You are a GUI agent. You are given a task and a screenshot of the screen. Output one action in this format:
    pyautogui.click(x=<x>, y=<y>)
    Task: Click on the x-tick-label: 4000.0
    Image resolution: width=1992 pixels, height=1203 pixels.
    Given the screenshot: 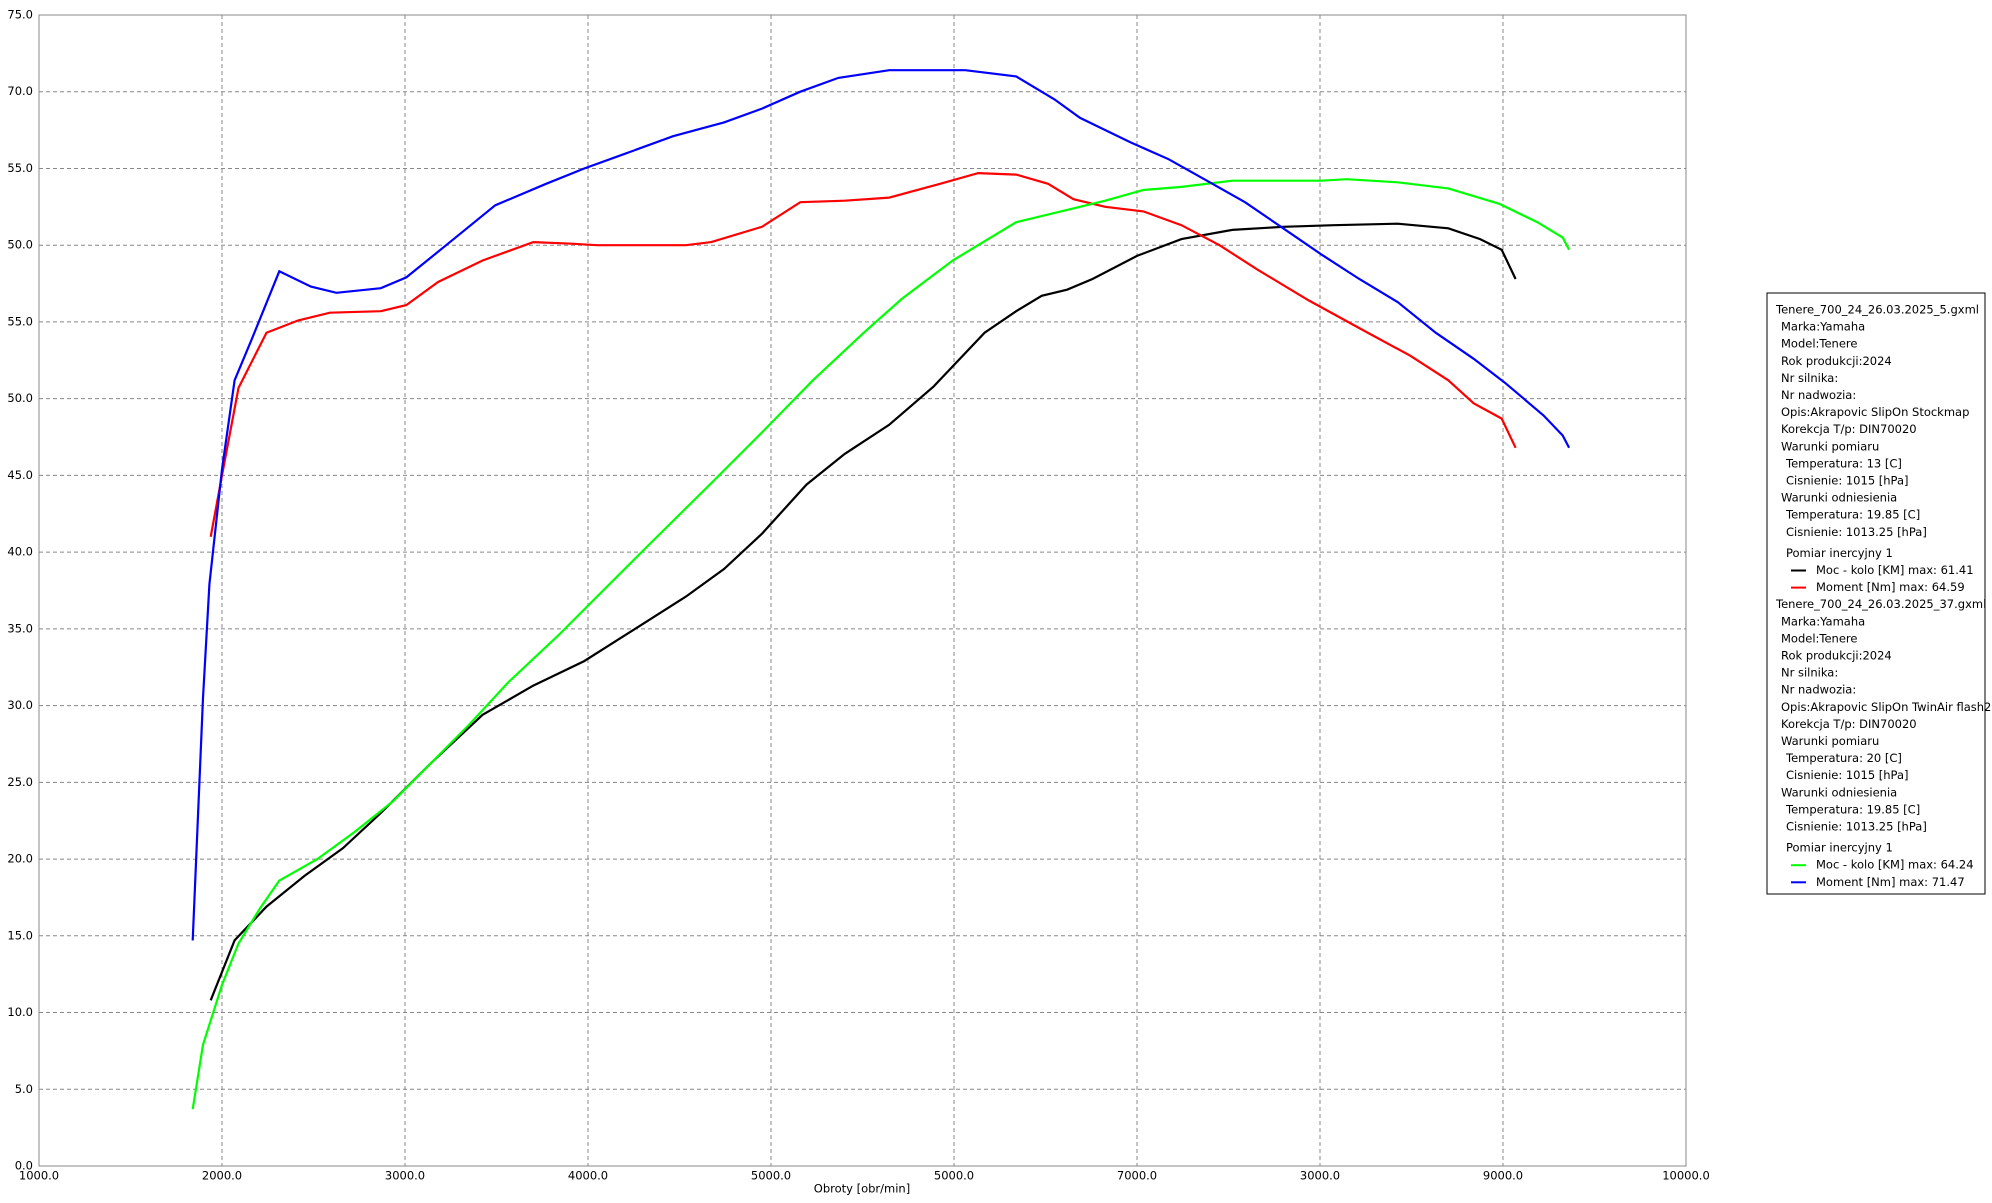 What is the action you would take?
    pyautogui.click(x=588, y=1176)
    